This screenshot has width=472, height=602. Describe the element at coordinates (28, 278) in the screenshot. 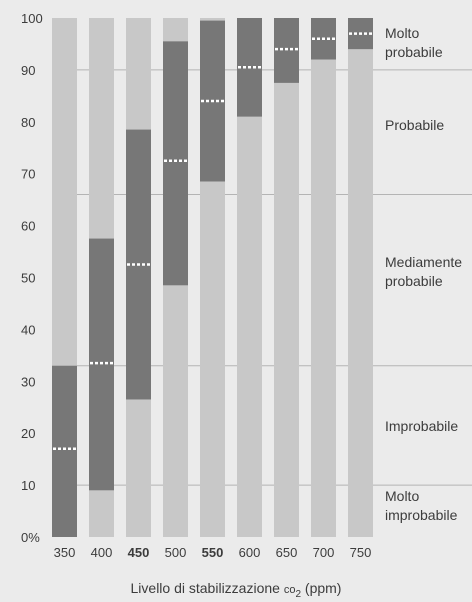

I see `y-tick-label: 50` at that location.